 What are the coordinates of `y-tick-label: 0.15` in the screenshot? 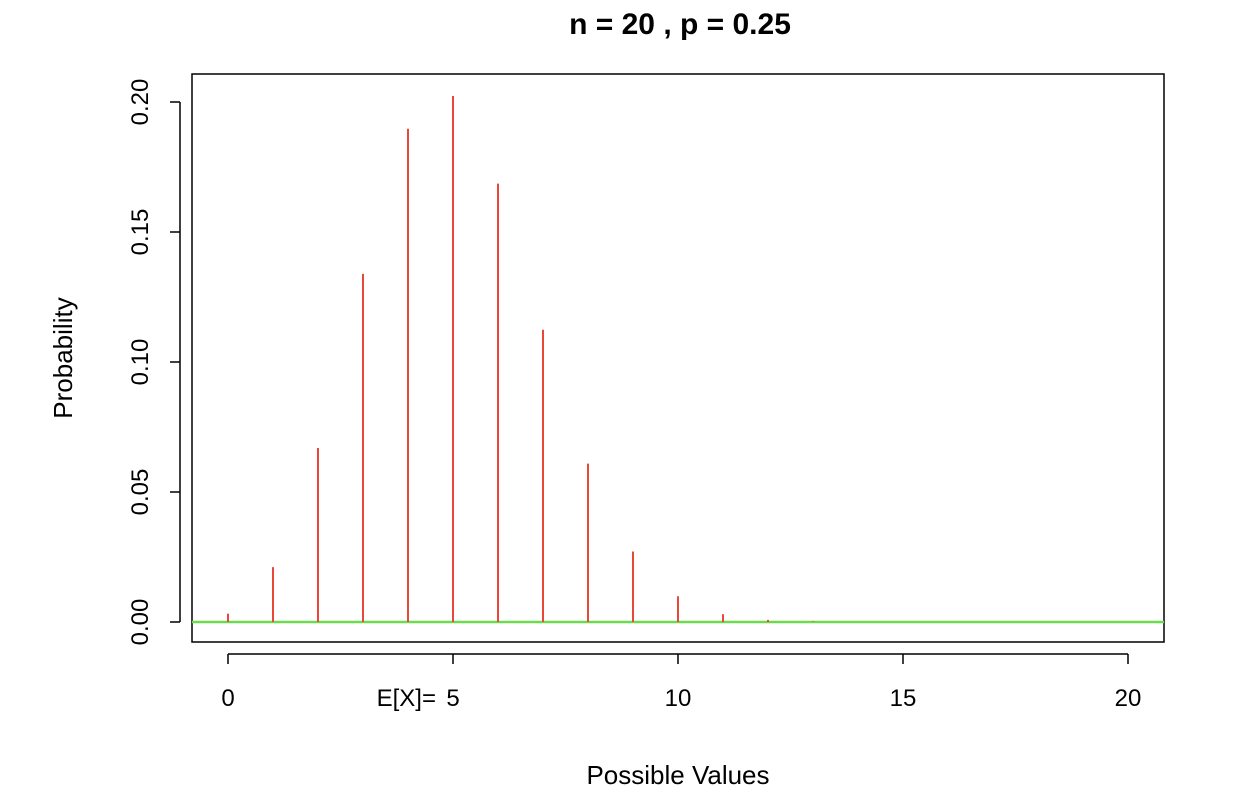 It's located at (140, 232).